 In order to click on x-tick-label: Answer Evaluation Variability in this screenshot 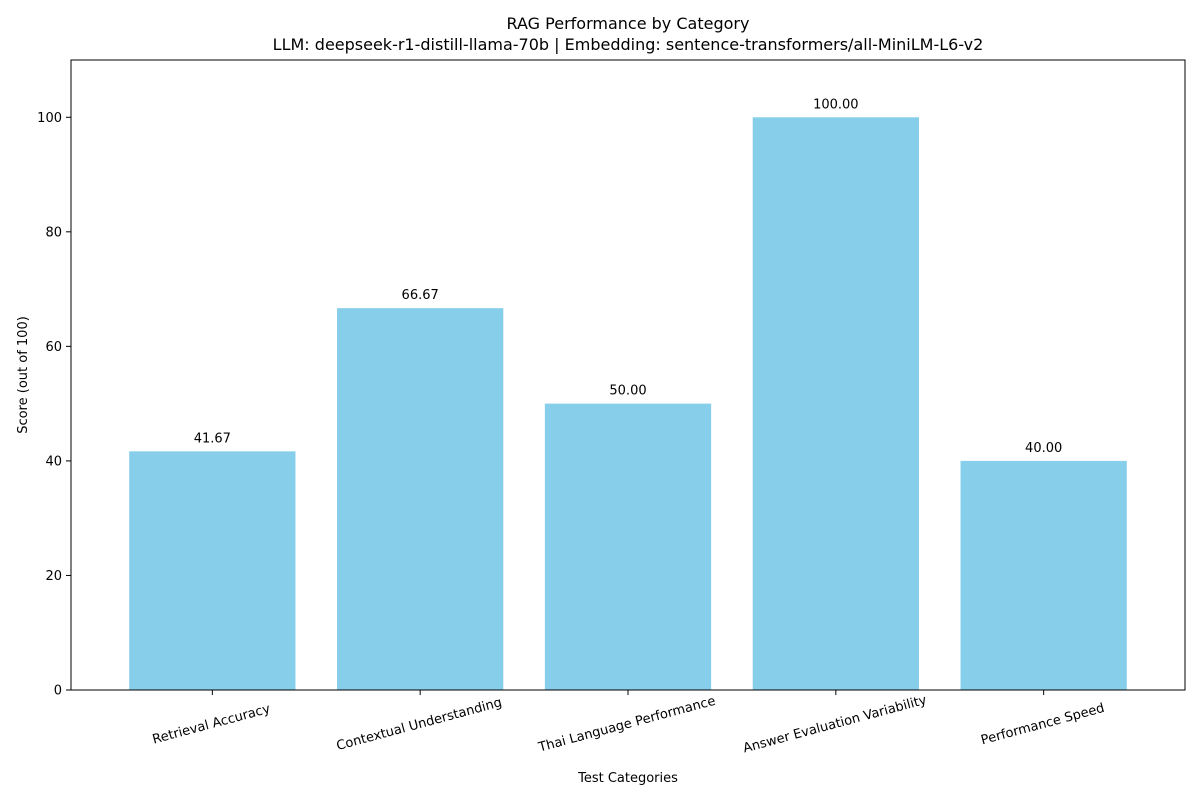, I will do `click(835, 725)`.